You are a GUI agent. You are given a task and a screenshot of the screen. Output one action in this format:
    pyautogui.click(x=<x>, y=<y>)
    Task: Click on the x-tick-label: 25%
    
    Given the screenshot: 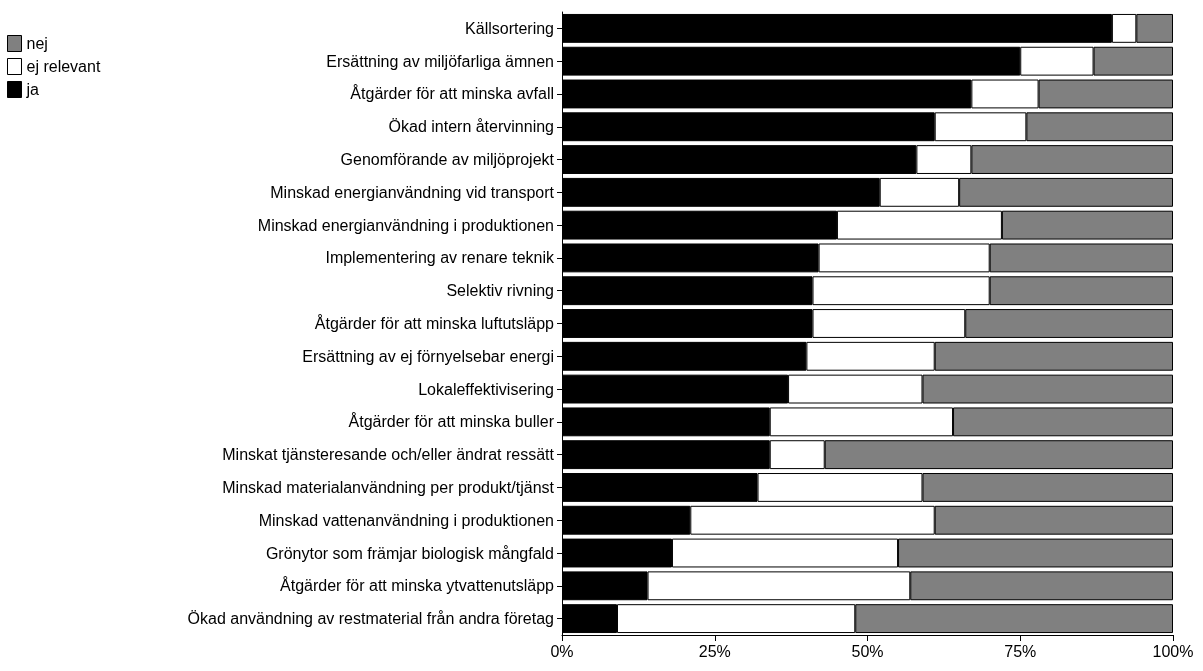 What is the action you would take?
    pyautogui.click(x=714, y=651)
    